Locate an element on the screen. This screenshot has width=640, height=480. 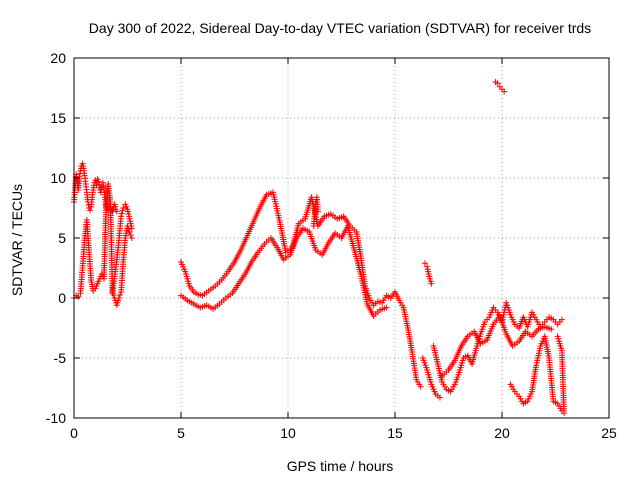
x-tick-label: 5 is located at coordinates (181, 433).